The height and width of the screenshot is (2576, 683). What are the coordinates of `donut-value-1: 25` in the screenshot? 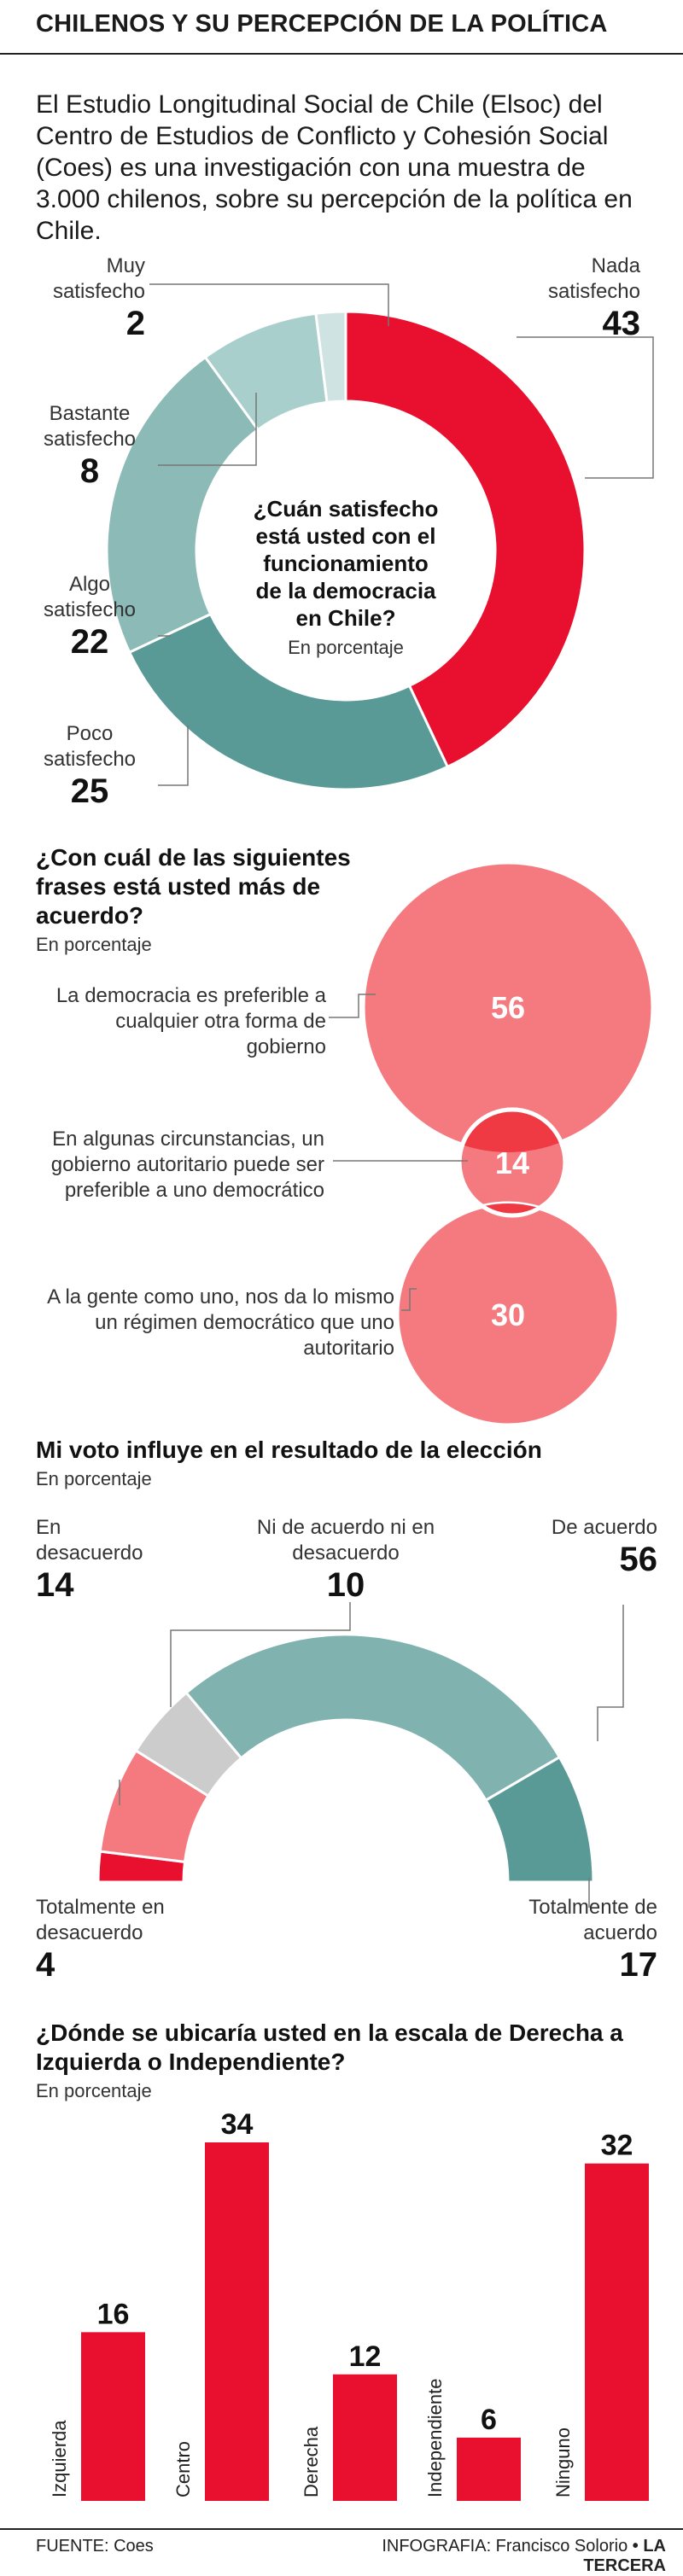 It's located at (90, 791).